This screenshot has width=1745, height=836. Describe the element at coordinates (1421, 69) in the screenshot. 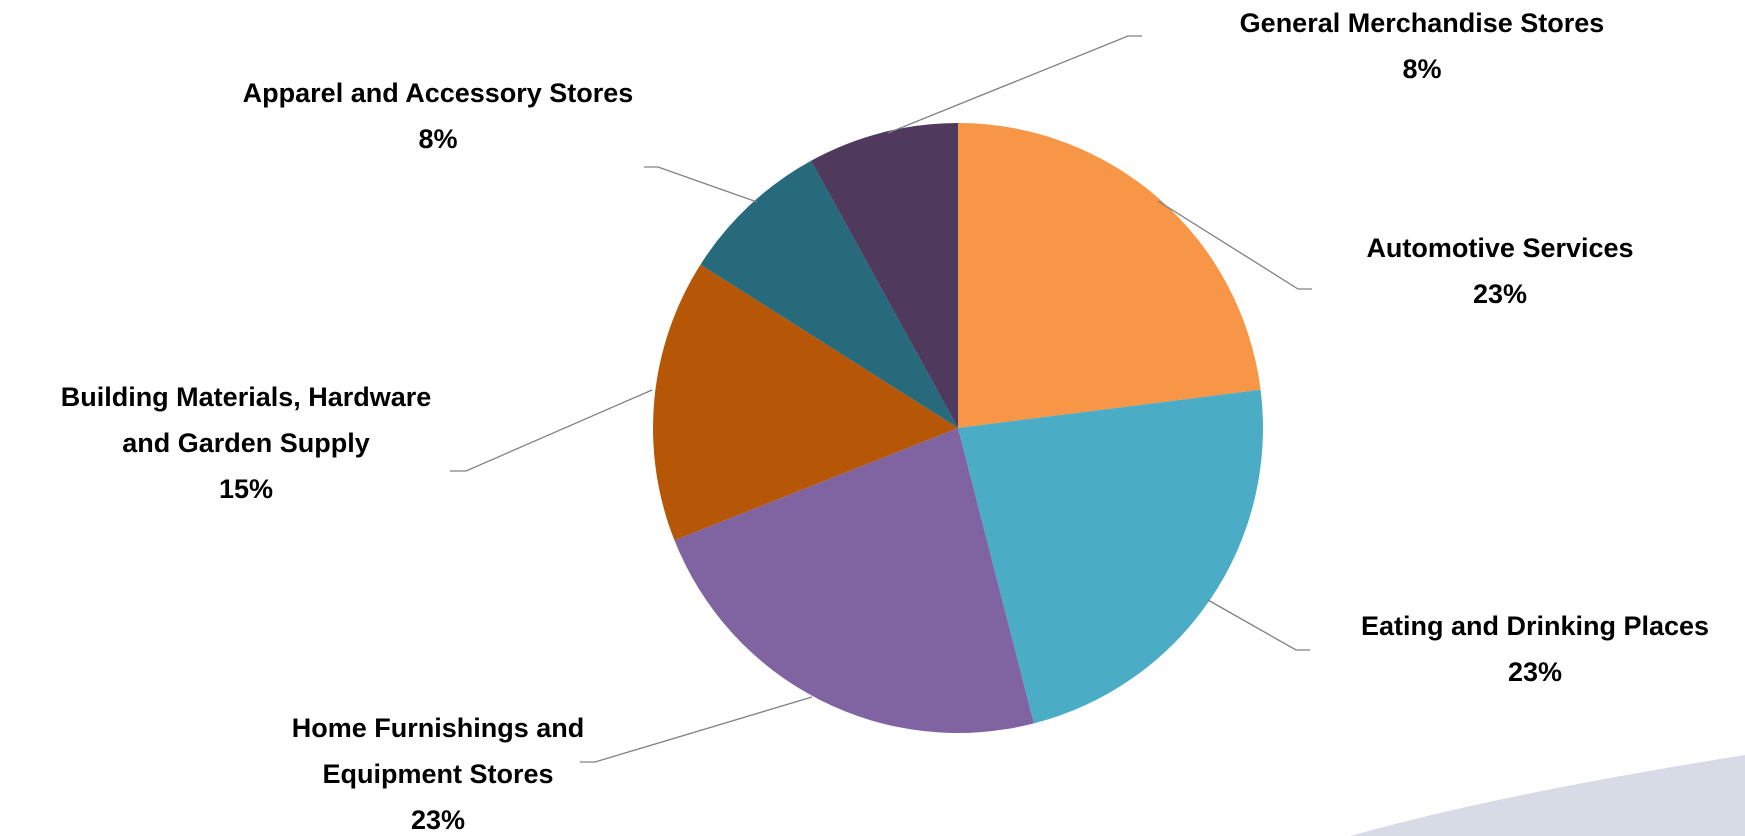

I see `slice-percent-5: 8%` at that location.